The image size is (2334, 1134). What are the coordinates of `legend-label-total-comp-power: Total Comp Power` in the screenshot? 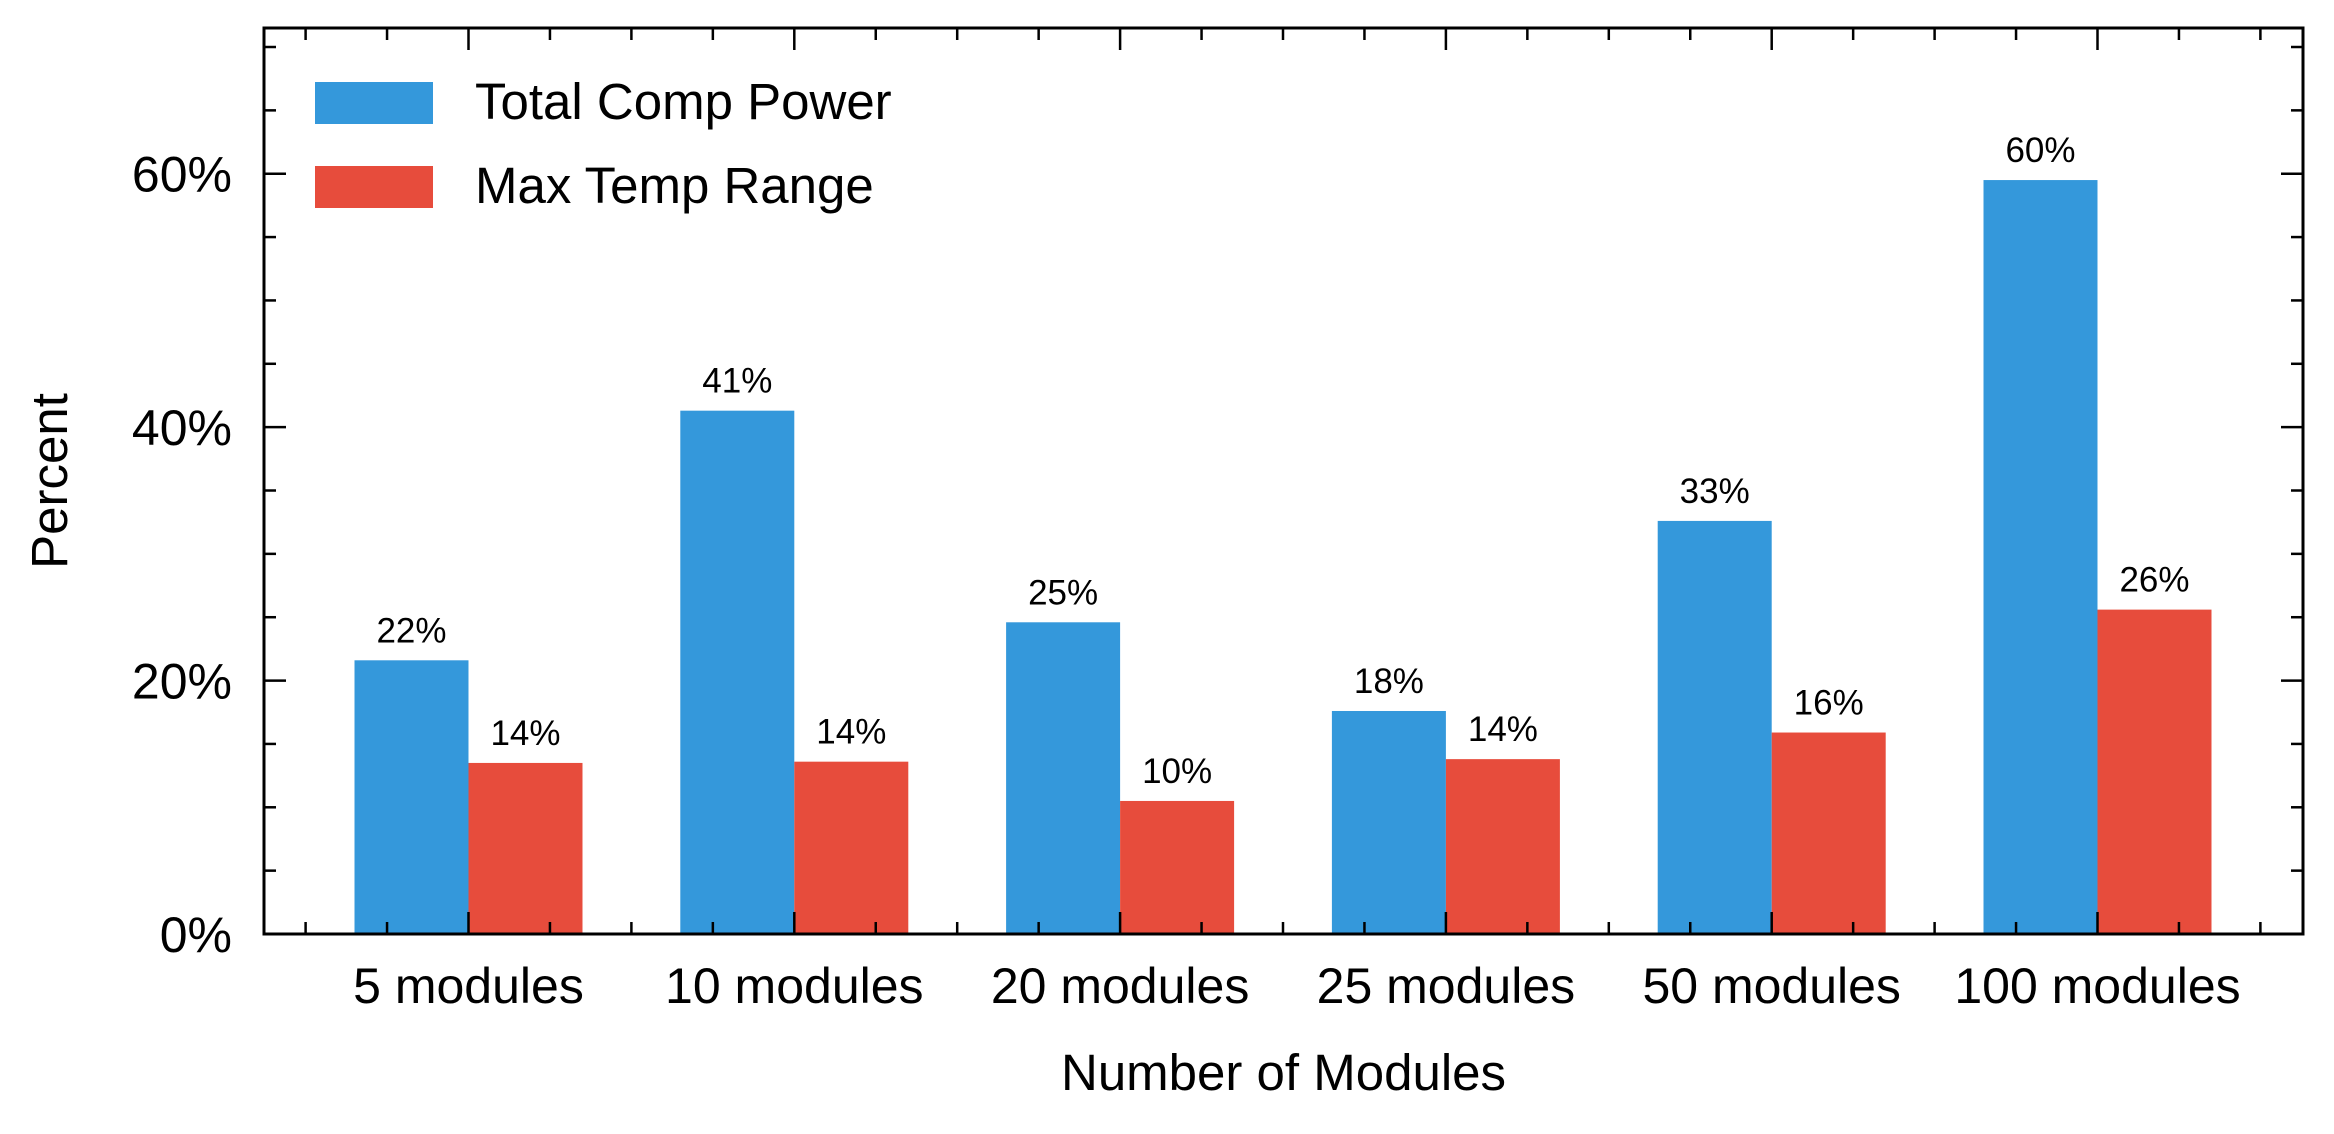 It's located at (683, 101).